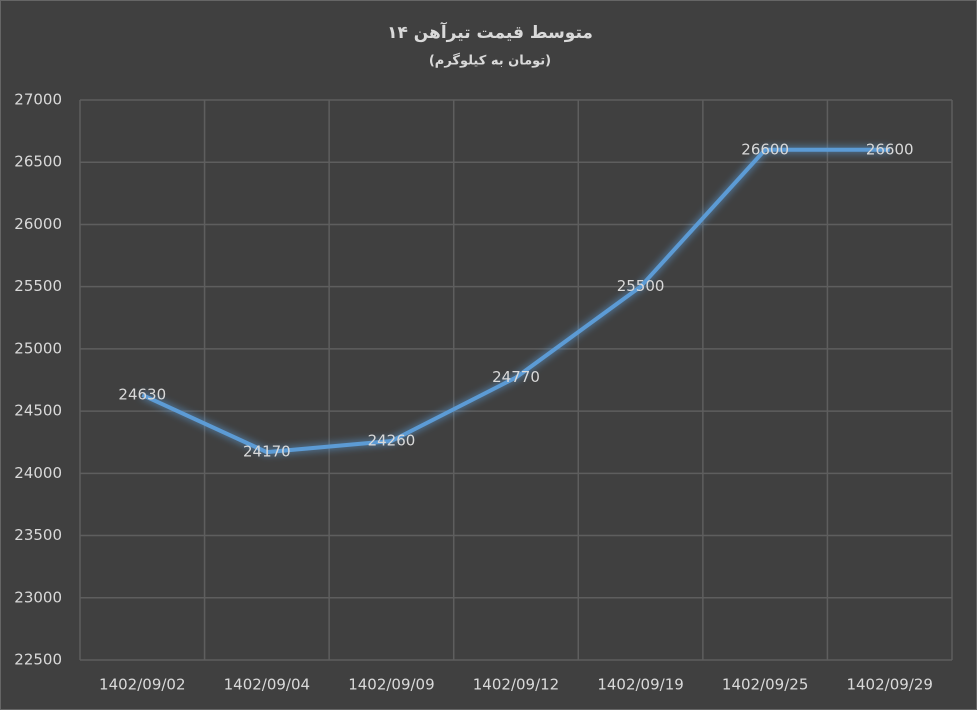 The image size is (977, 710). Describe the element at coordinates (641, 286) in the screenshot. I see `data-label: 25500` at that location.